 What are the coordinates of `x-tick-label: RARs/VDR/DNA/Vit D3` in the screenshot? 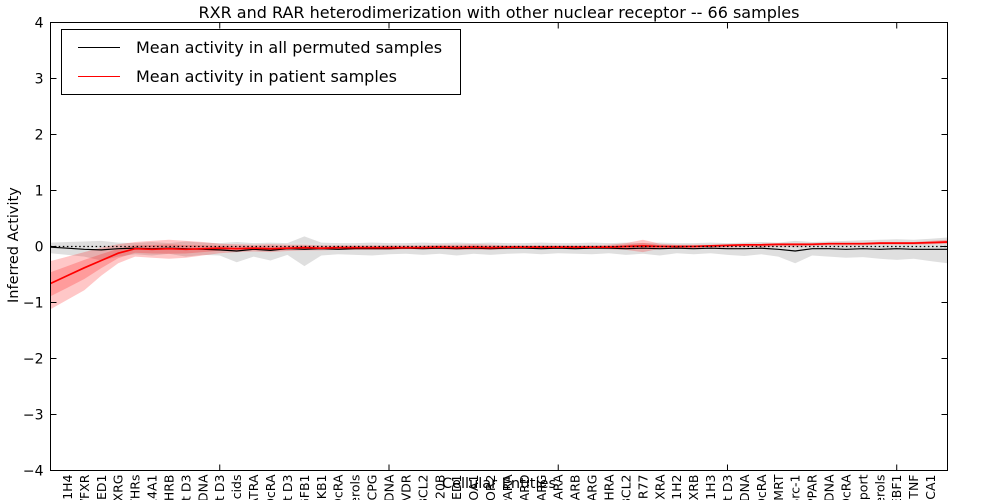 It's located at (219, 487).